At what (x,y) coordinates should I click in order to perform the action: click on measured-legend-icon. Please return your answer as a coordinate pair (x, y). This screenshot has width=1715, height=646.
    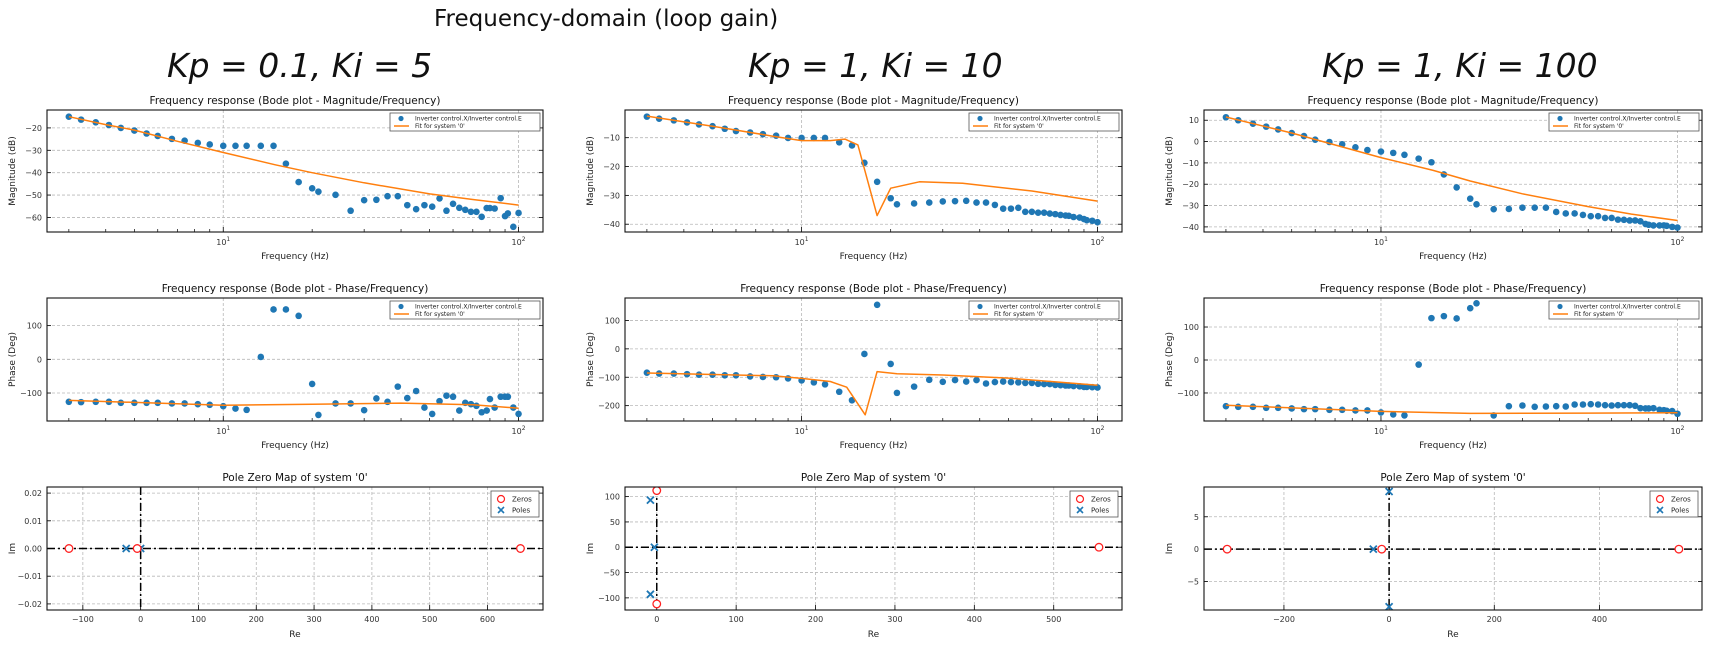
    Looking at the image, I should click on (401, 118).